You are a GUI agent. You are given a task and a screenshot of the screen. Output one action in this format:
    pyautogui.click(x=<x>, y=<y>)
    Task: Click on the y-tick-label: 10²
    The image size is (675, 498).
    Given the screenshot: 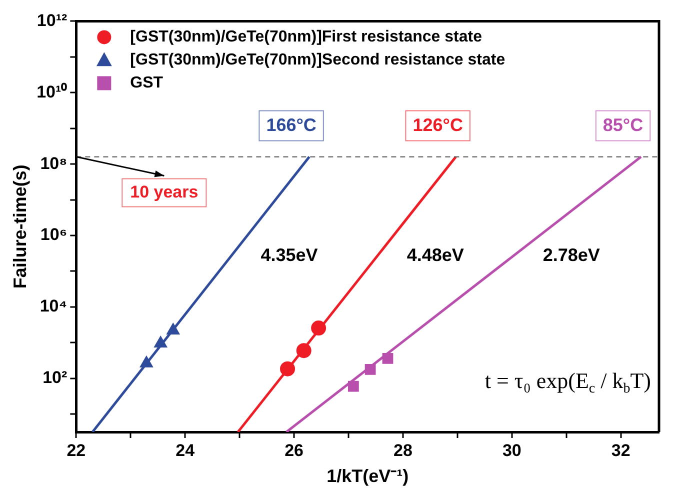 What is the action you would take?
    pyautogui.click(x=55, y=378)
    